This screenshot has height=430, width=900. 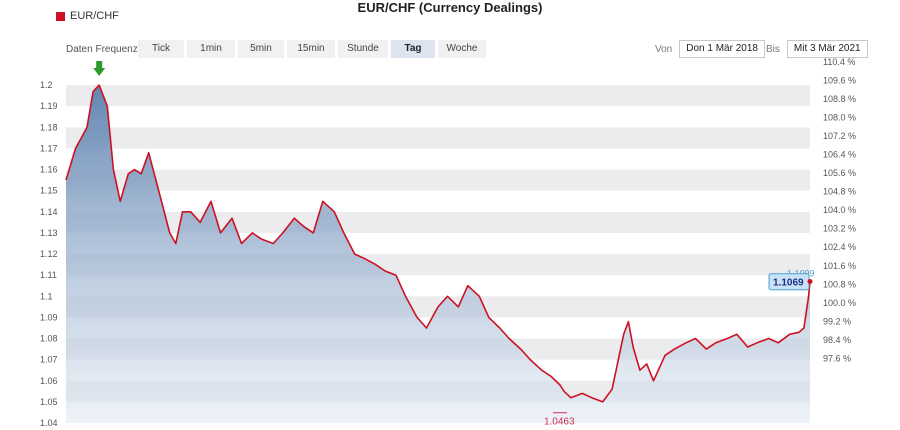 What do you see at coordinates (46, 85) in the screenshot?
I see `y-tick-label: 1.2` at bounding box center [46, 85].